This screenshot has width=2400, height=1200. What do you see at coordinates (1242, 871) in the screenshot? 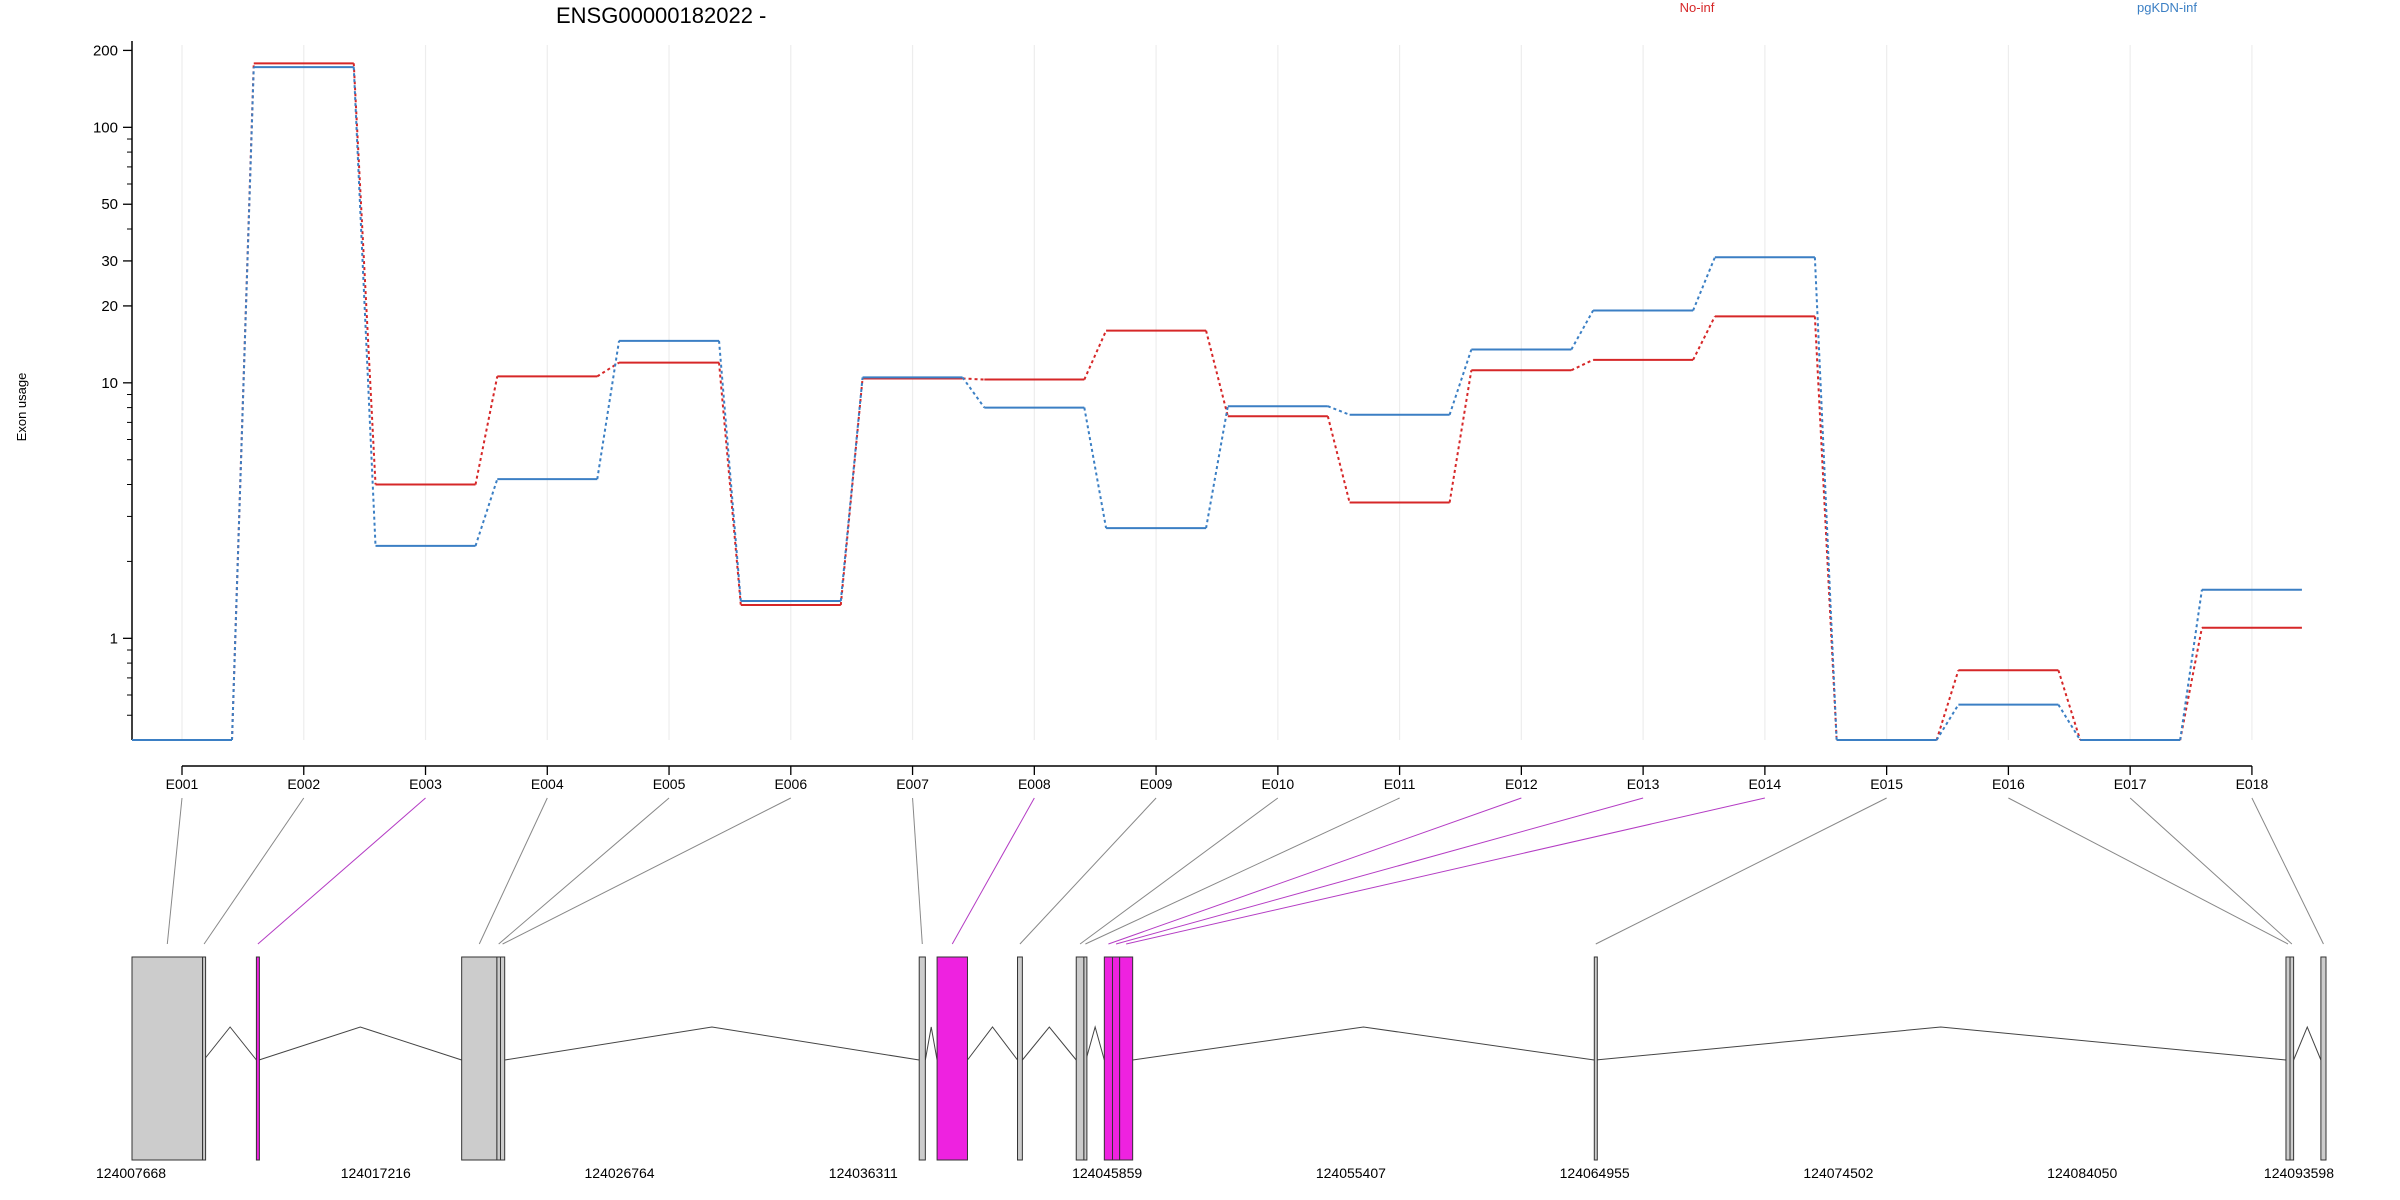
I see `connector-e011` at bounding box center [1242, 871].